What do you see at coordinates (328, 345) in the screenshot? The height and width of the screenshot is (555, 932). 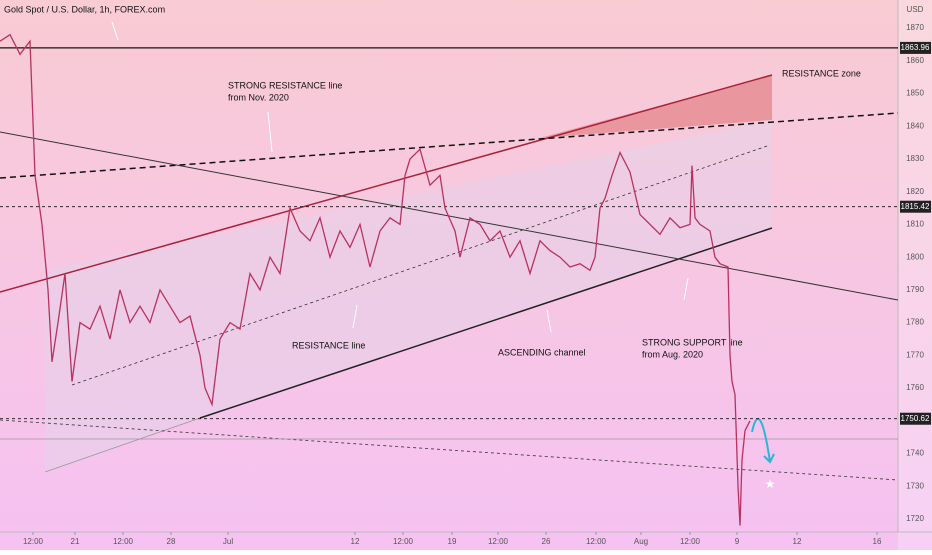 I see `annotation: RESISTANCE line` at bounding box center [328, 345].